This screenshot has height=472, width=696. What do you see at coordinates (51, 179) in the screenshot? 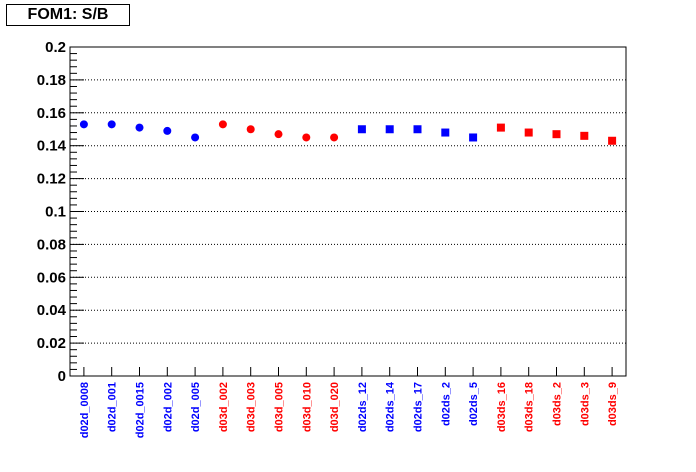
I see `y-tick-label: 0.12` at bounding box center [51, 179].